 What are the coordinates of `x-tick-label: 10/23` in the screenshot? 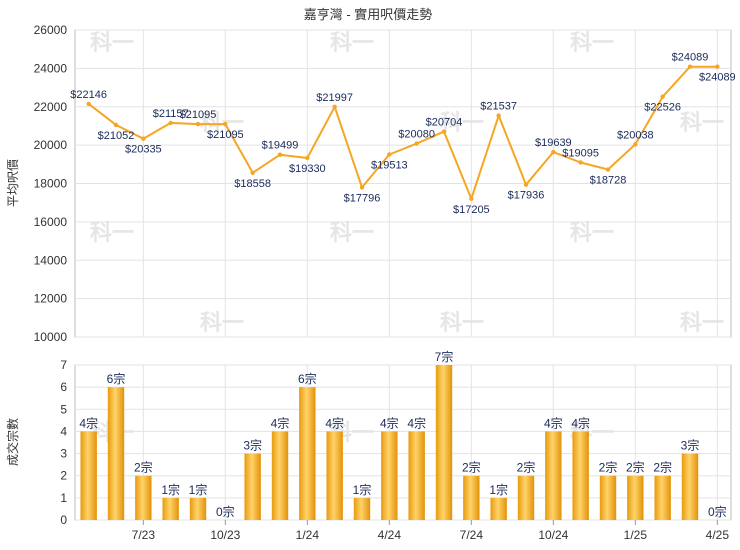 It's located at (225, 535).